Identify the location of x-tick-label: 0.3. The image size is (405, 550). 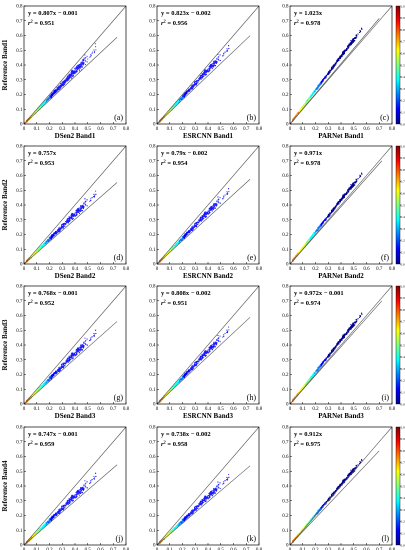
(62, 129).